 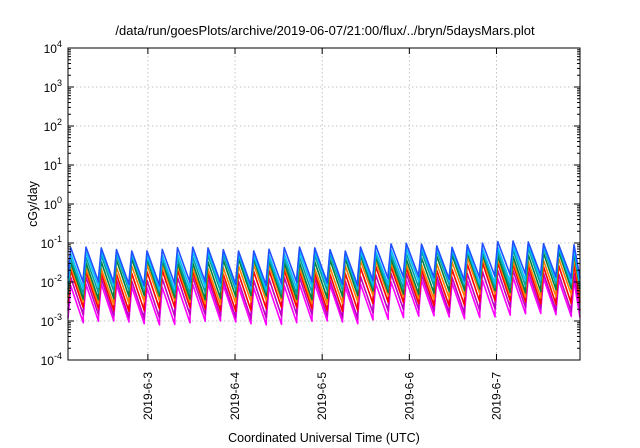 What do you see at coordinates (324, 438) in the screenshot?
I see `x-axis-label: Coordinated Universal Time (UTC)` at bounding box center [324, 438].